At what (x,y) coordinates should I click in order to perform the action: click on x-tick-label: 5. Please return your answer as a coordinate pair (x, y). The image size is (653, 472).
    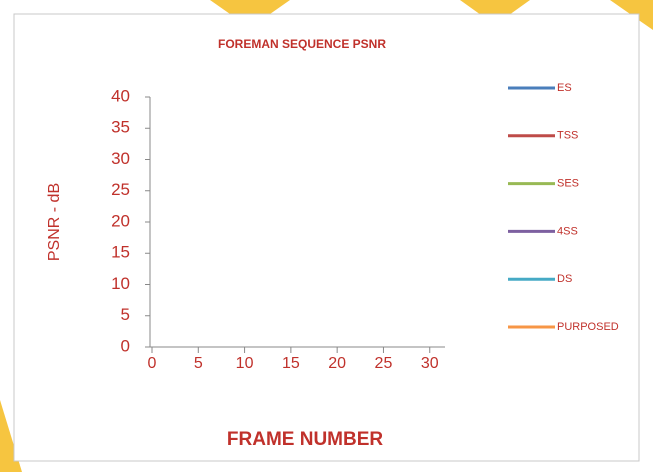
    Looking at the image, I should click on (198, 363).